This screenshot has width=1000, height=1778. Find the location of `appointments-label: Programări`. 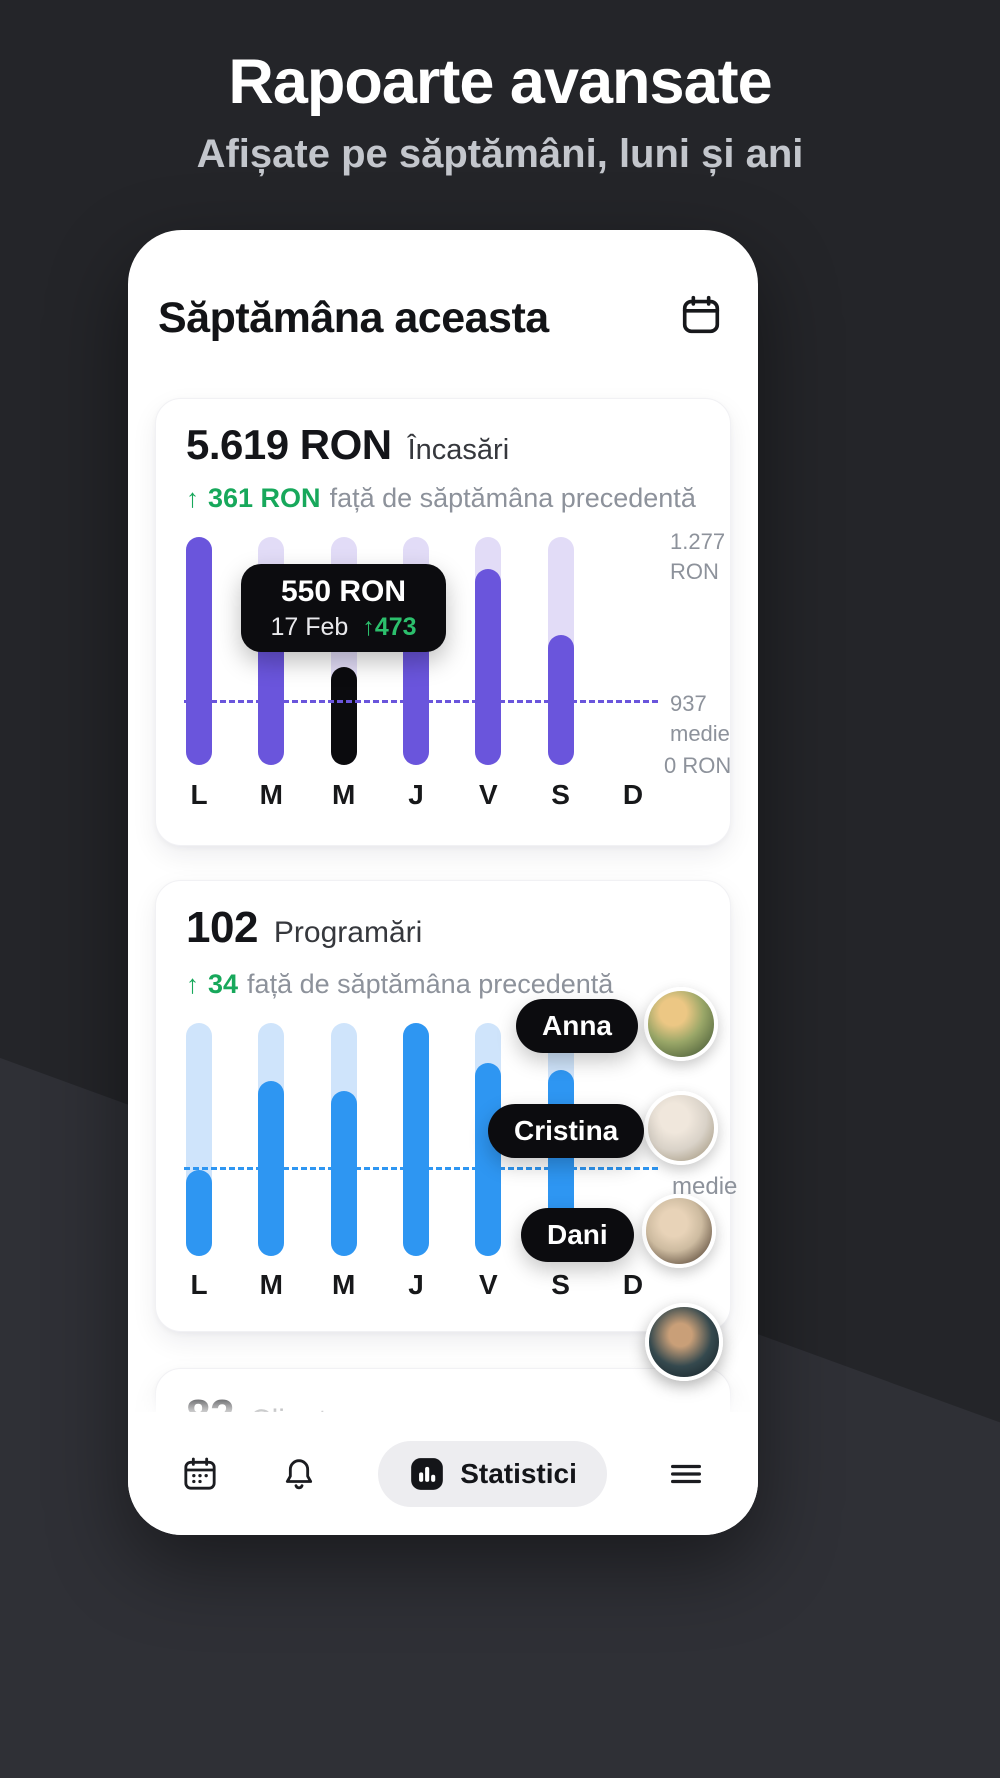

appointments-label: Programări is located at coordinates (348, 932).